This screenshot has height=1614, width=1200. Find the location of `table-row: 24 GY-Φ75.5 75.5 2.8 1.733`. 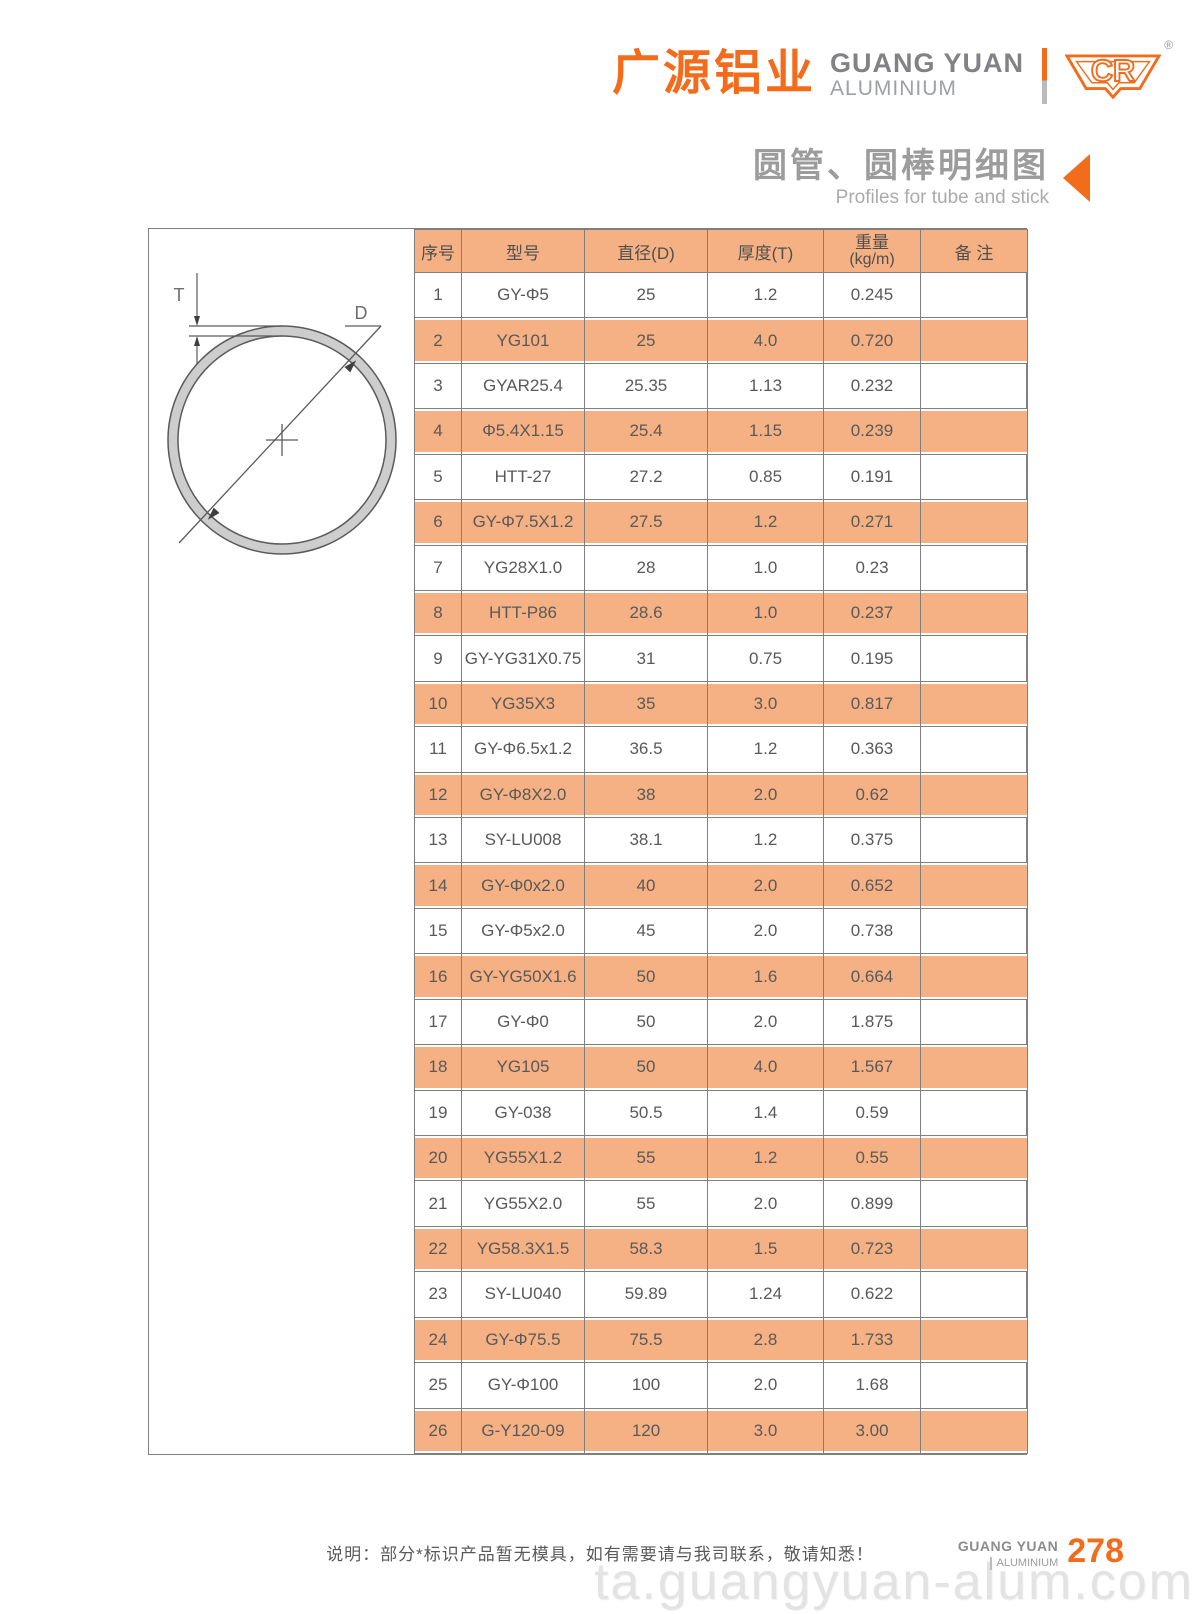

table-row: 24 GY-Φ75.5 75.5 2.8 1.733 is located at coordinates (721, 1340).